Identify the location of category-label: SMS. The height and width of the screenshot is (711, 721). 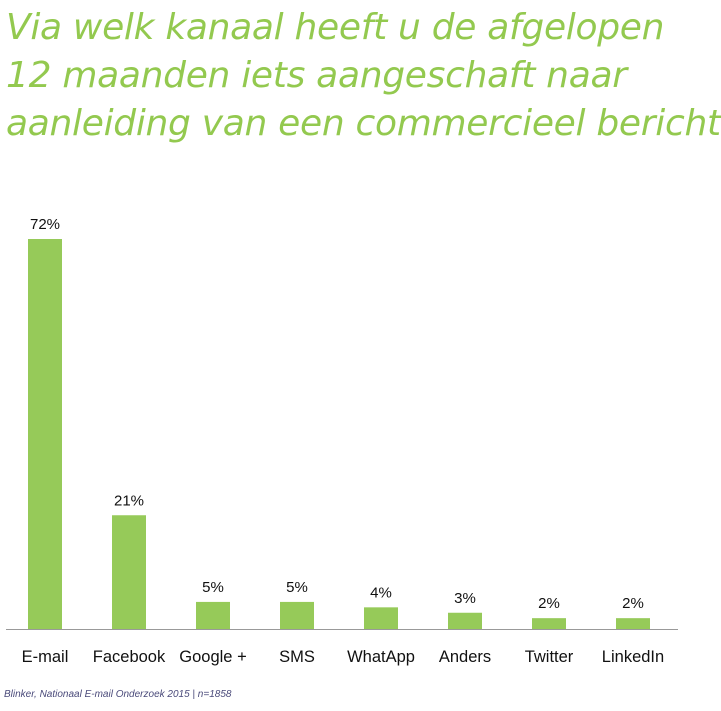
(297, 657).